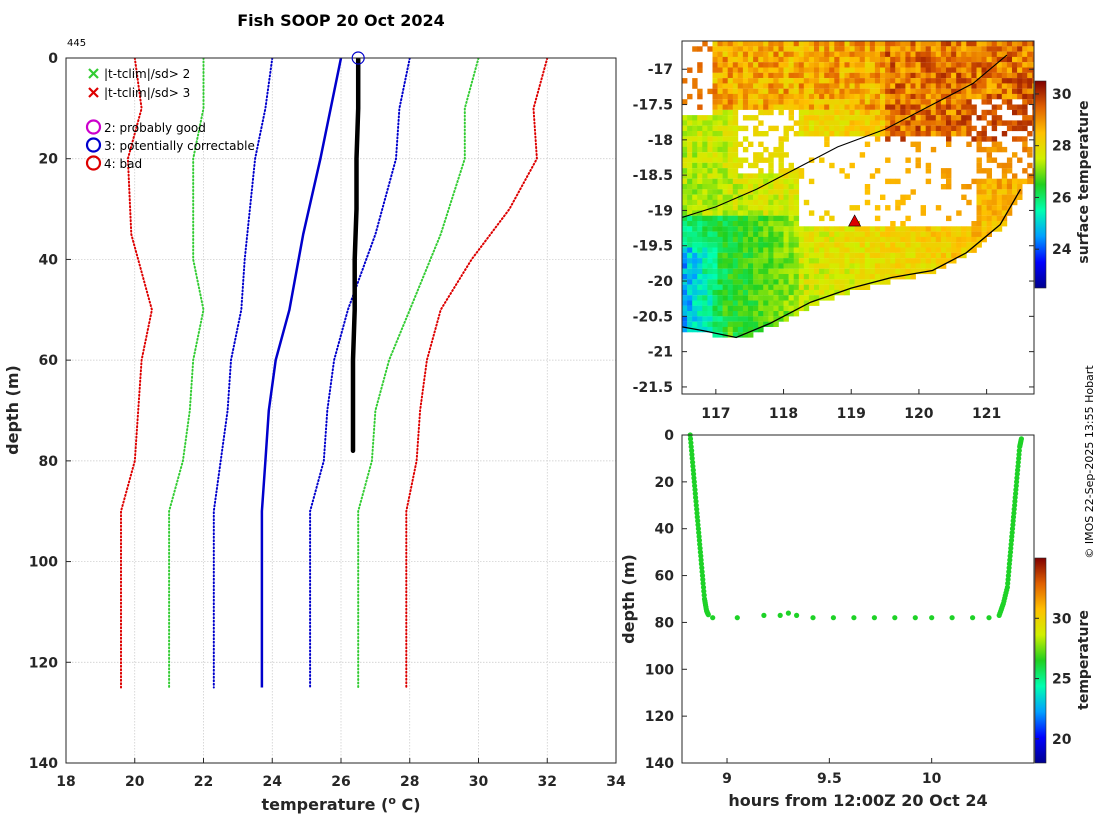 The width and height of the screenshot is (1100, 820). I want to click on legend-entry-flag4: 4: bad, so click(113, 163).